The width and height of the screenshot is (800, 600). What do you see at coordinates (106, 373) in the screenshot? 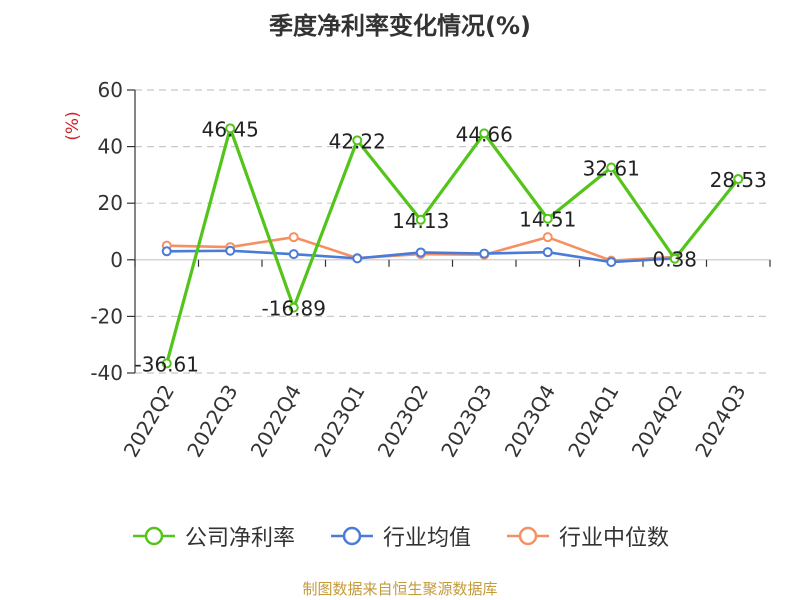
I see `y-tick-label: -40` at bounding box center [106, 373].